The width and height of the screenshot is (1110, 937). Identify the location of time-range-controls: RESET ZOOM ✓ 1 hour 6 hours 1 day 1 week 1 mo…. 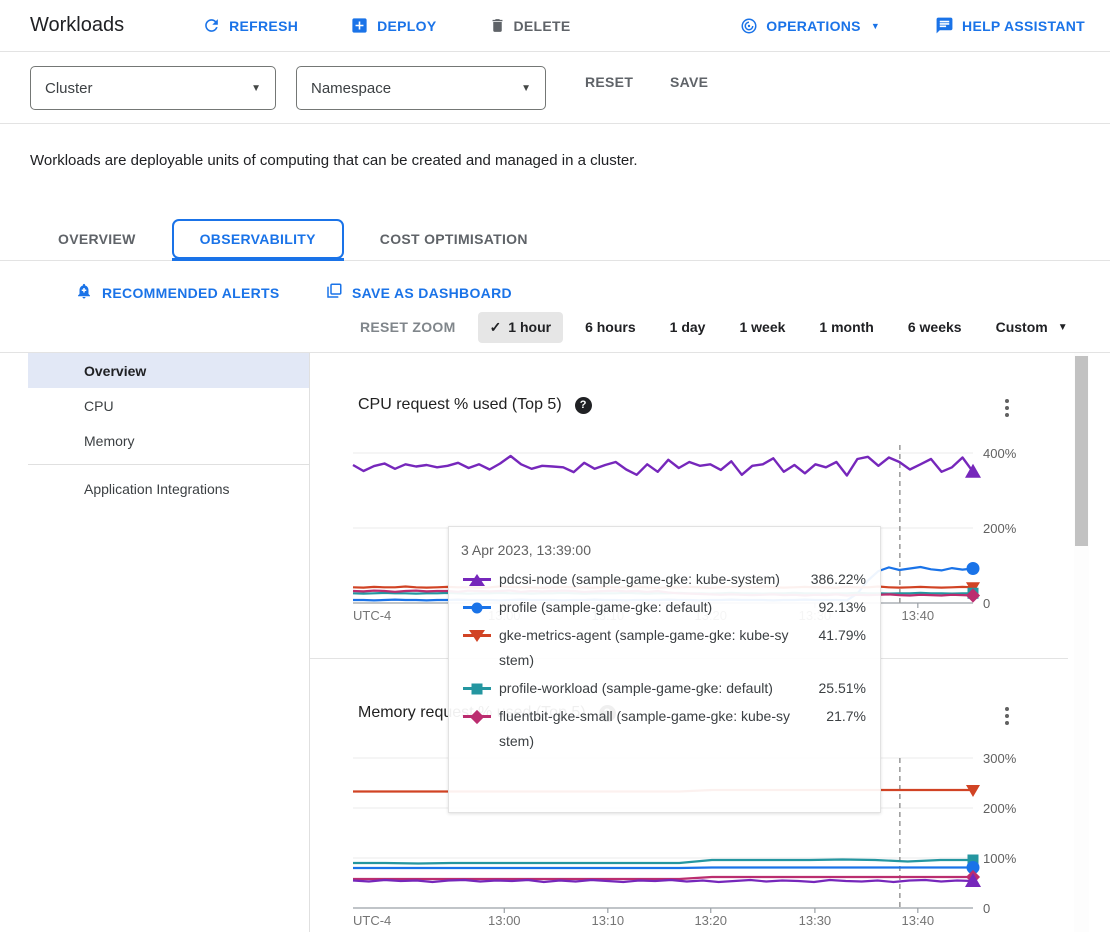
(720, 327).